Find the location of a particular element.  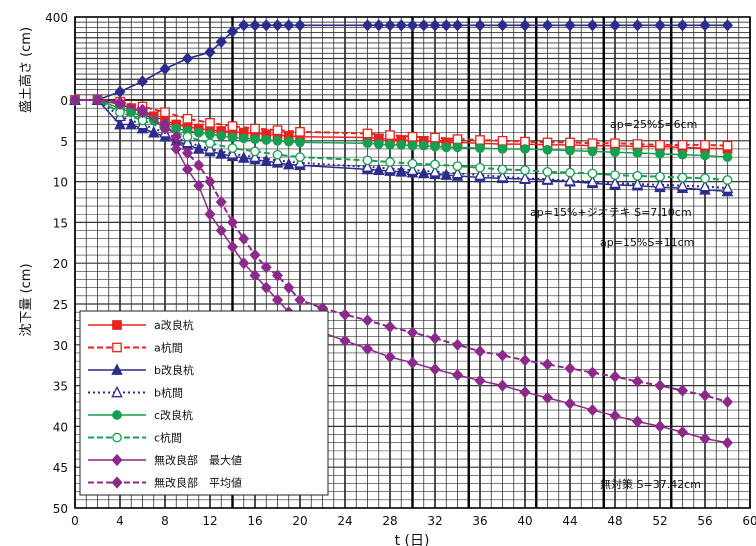

upper-y-axis-label: 盛土高さ (cm) is located at coordinates (26, 70).